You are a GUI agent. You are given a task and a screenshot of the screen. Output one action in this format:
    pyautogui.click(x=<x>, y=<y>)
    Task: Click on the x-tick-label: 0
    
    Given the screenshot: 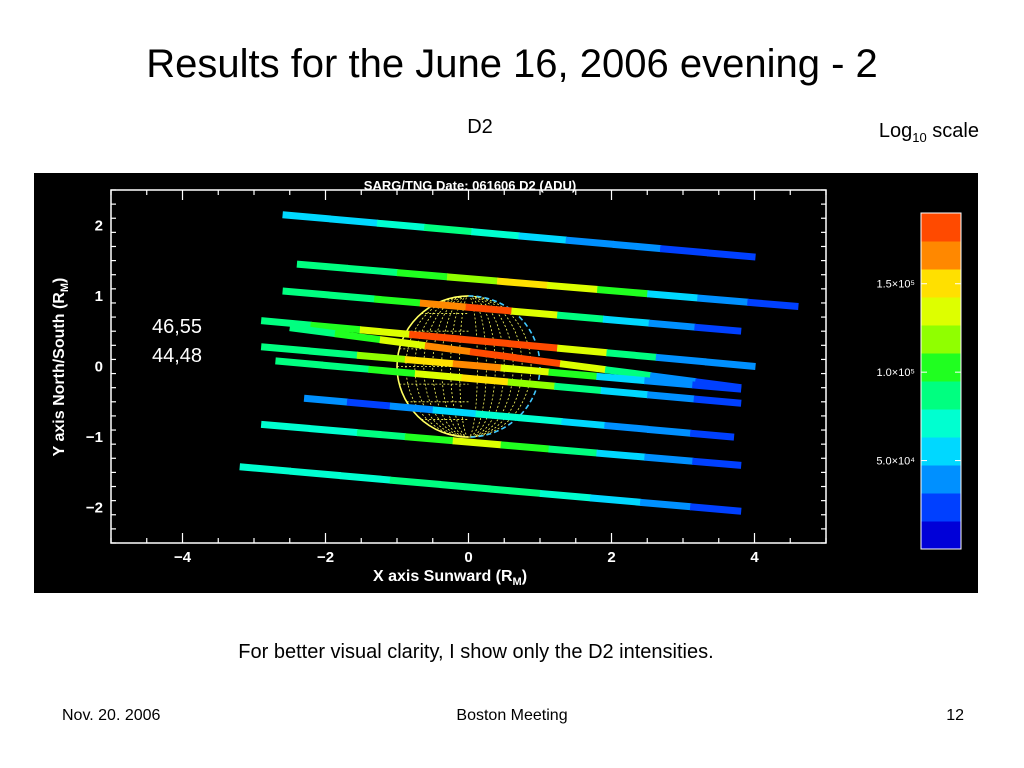 What is the action you would take?
    pyautogui.click(x=468, y=557)
    